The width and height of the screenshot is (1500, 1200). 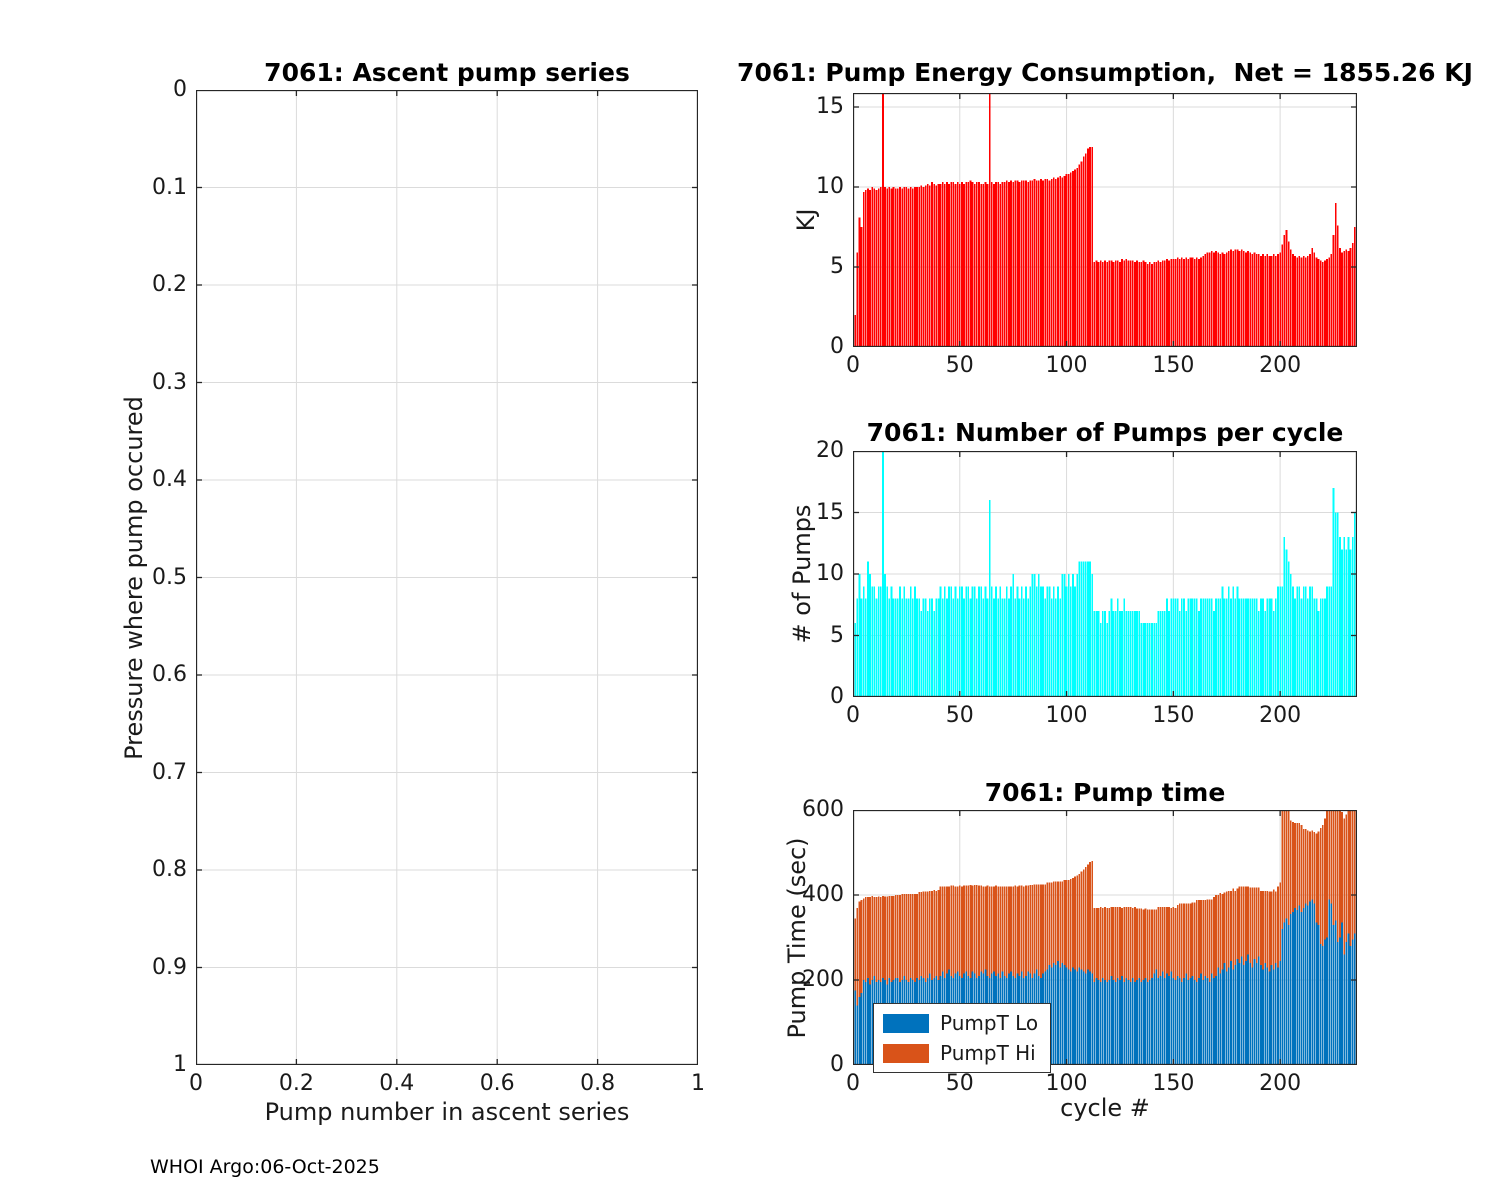 I want to click on pumpt-hi-label: PumpT Hi, so click(x=988, y=1053).